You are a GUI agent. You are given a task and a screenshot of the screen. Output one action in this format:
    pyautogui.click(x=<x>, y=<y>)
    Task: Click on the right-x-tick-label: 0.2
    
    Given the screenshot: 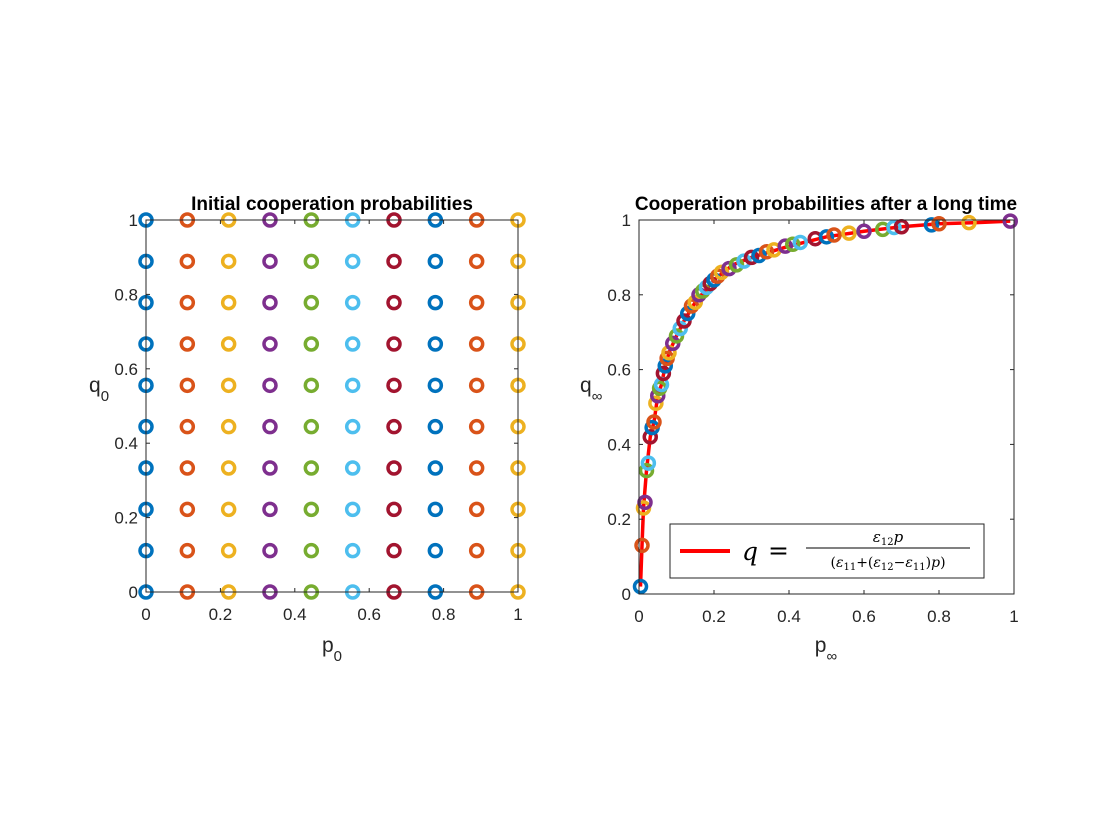 What is the action you would take?
    pyautogui.click(x=714, y=616)
    